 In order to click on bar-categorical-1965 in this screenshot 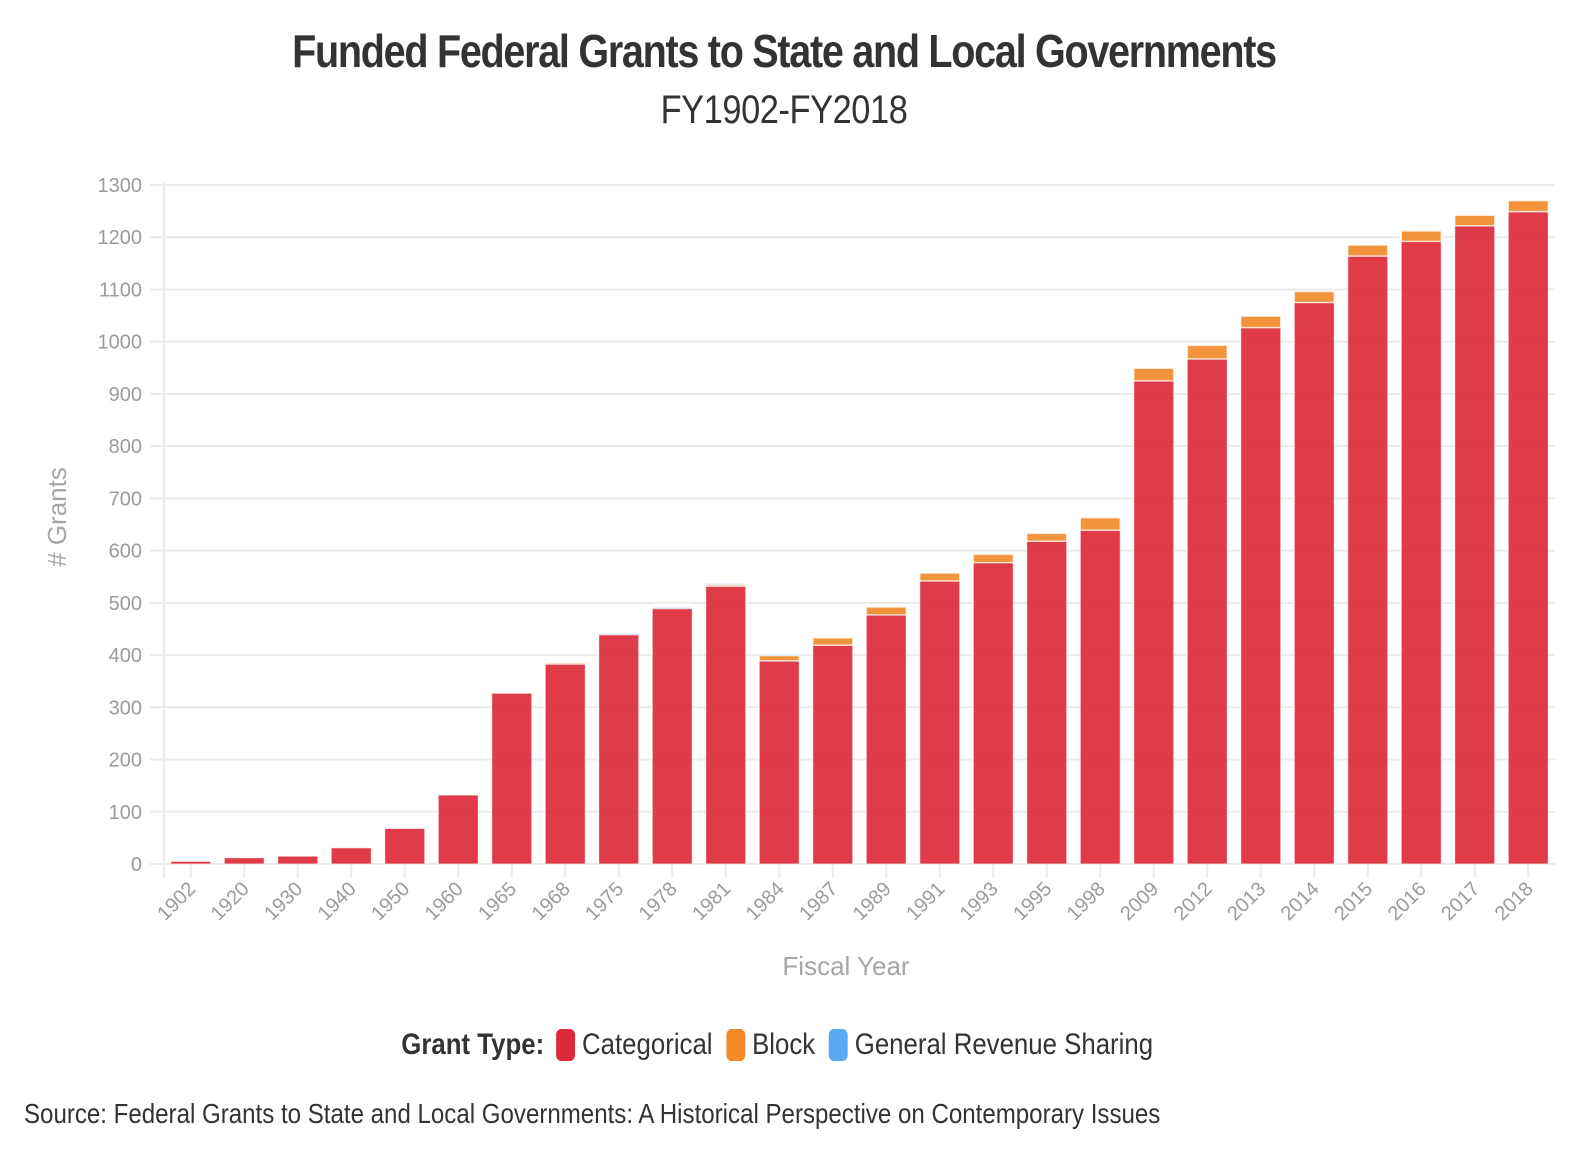, I will do `click(512, 778)`.